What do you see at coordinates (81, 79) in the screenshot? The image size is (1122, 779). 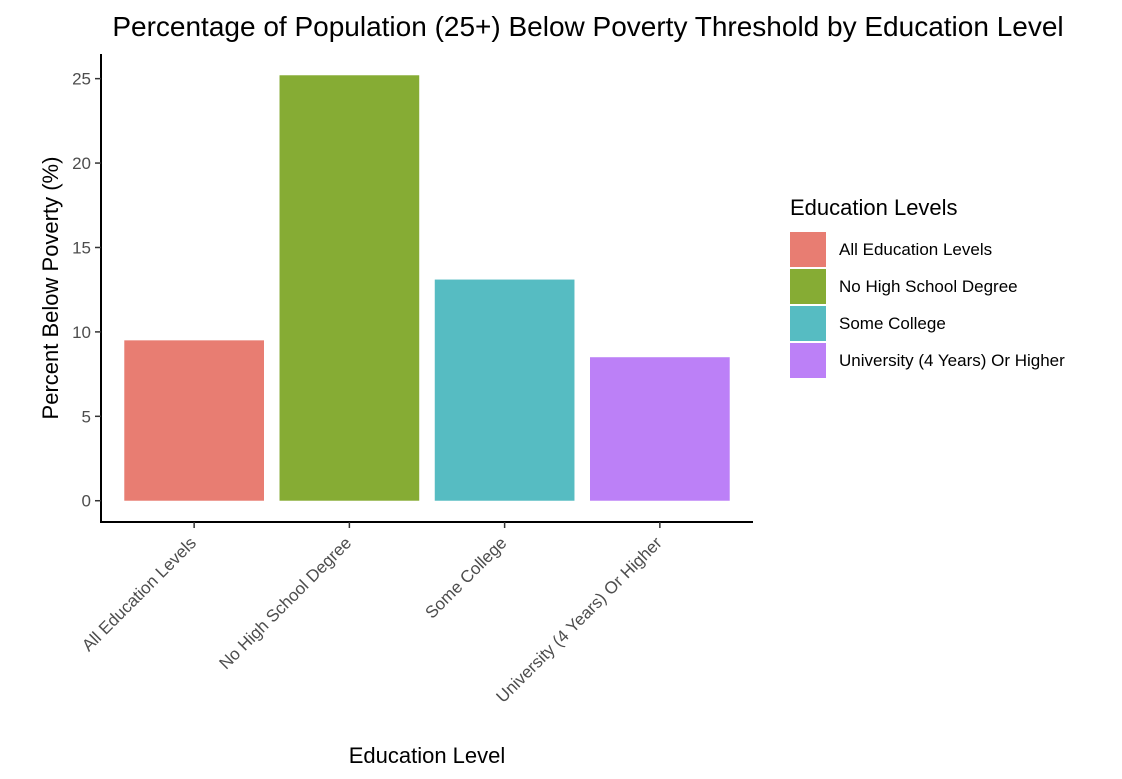 I see `y-tick-label: 25` at bounding box center [81, 79].